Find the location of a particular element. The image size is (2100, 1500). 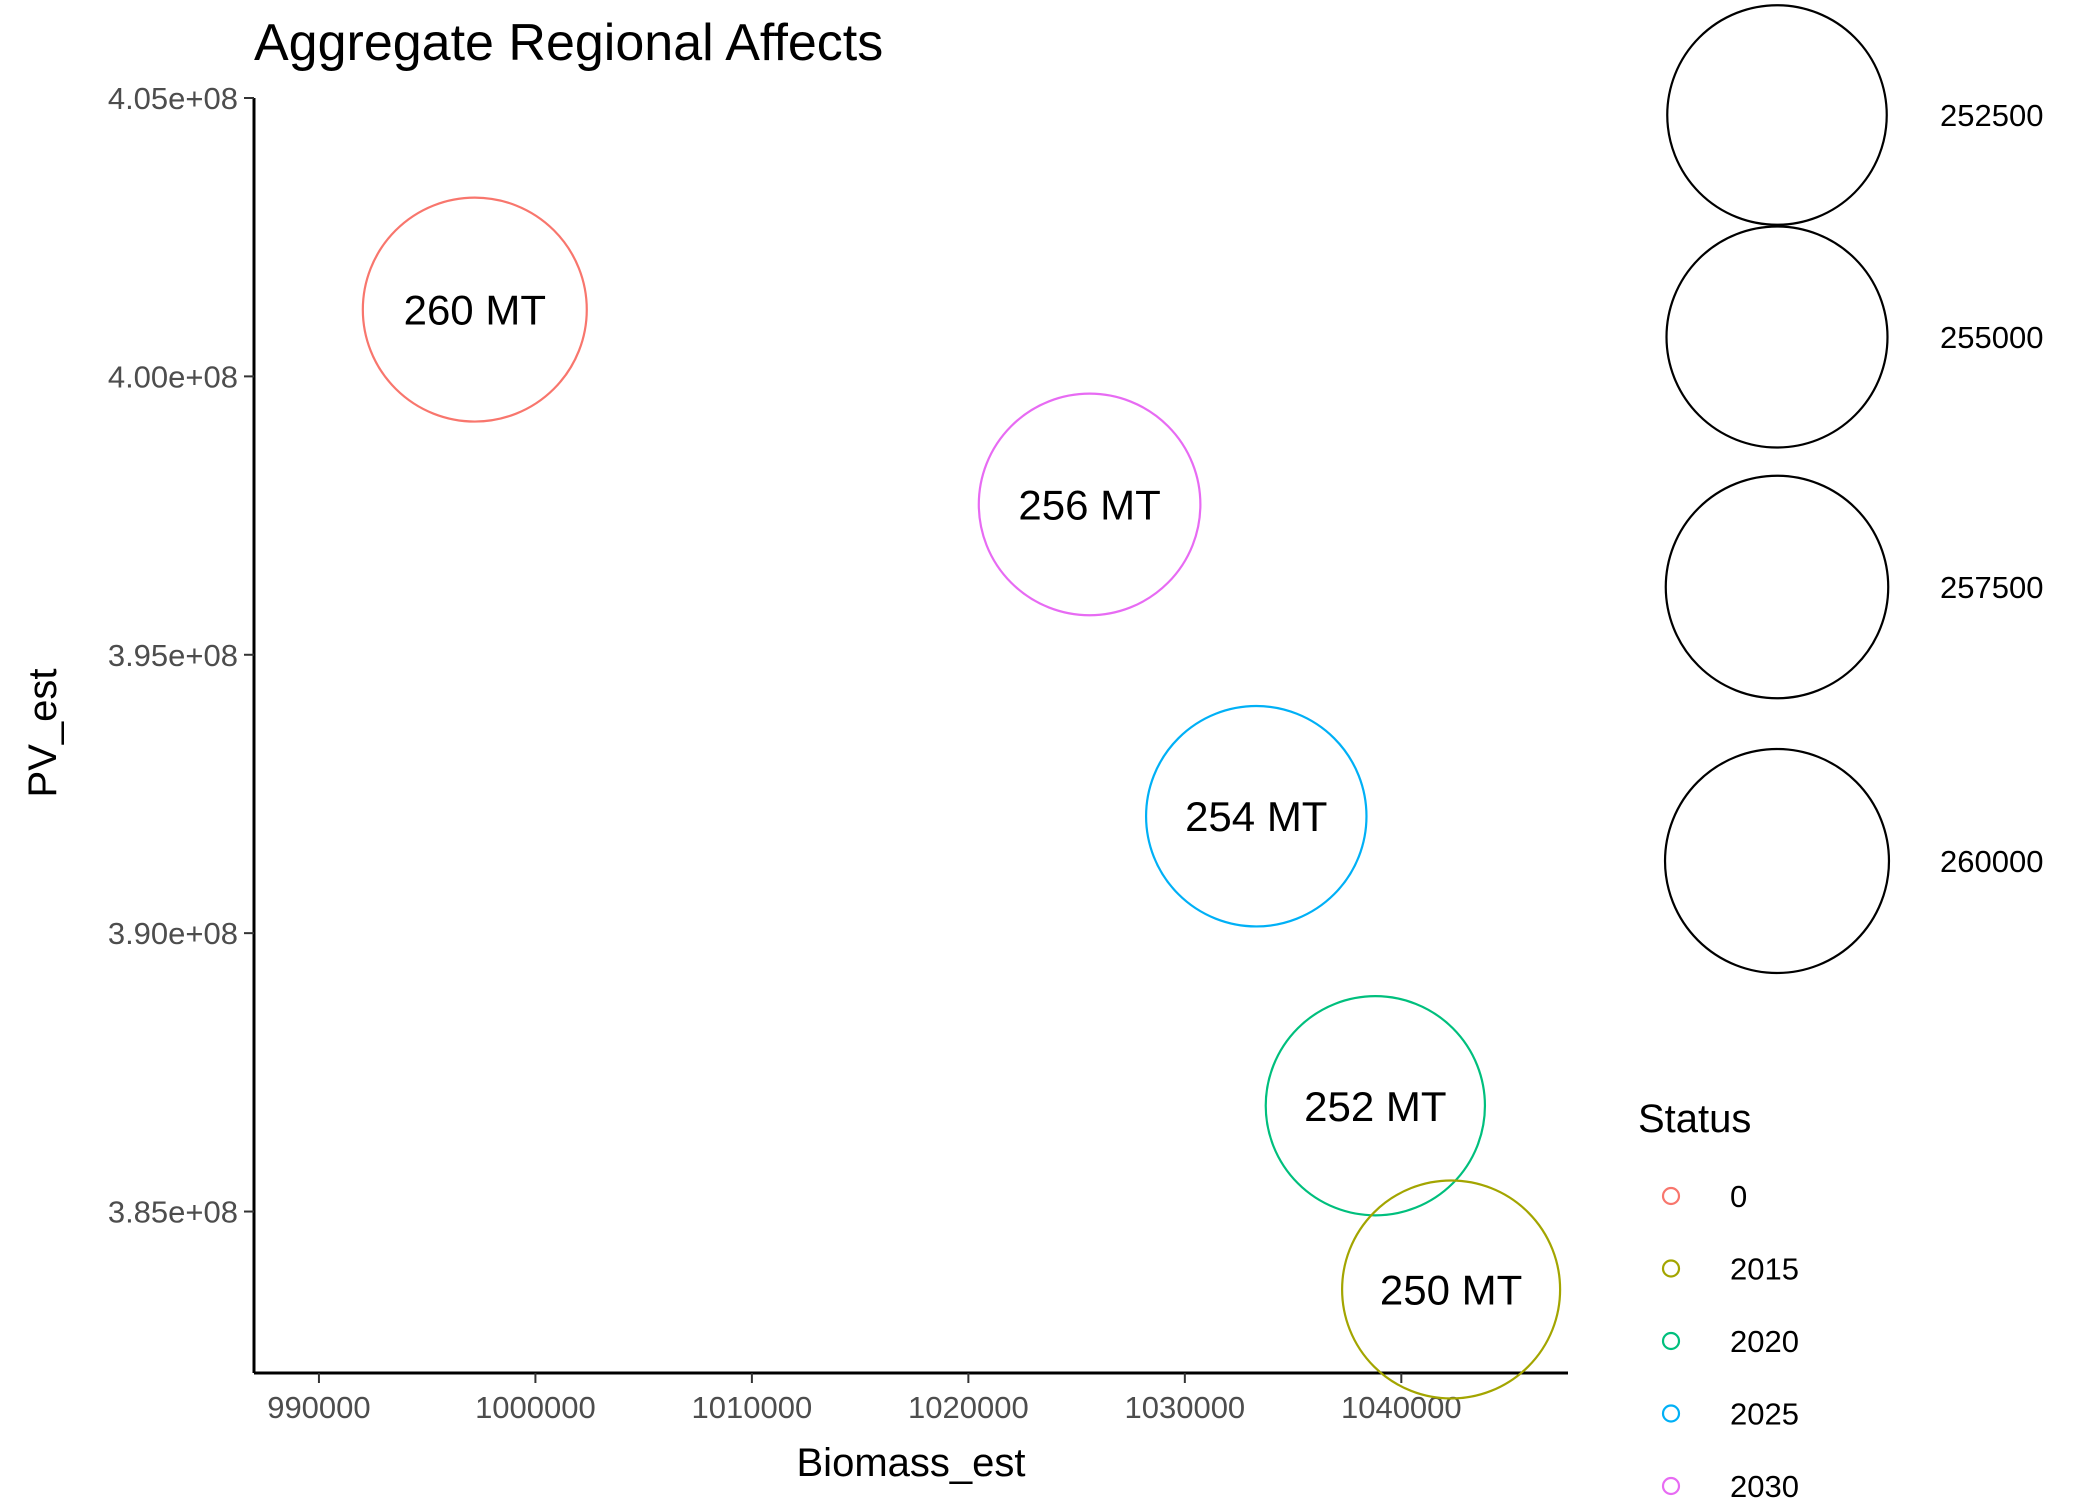

x-tick-label: 1010000 is located at coordinates (752, 1407).